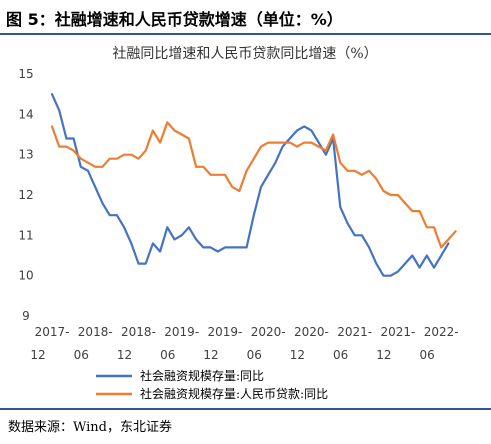 The height and width of the screenshot is (444, 491). What do you see at coordinates (26, 316) in the screenshot?
I see `y-tick-label: 9` at bounding box center [26, 316].